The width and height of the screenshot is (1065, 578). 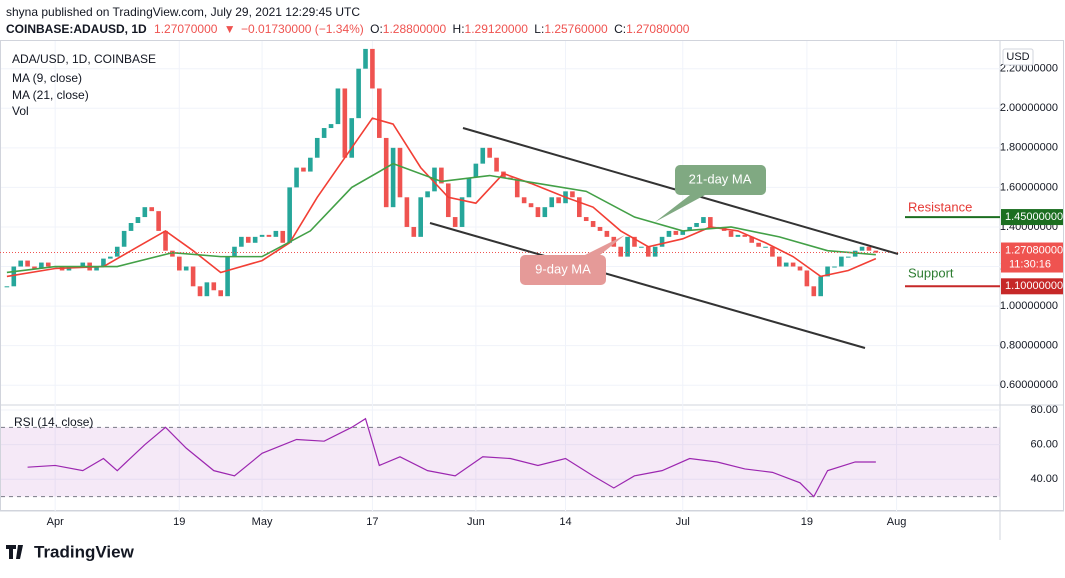 What do you see at coordinates (1018, 57) in the screenshot?
I see `currency-box` at bounding box center [1018, 57].